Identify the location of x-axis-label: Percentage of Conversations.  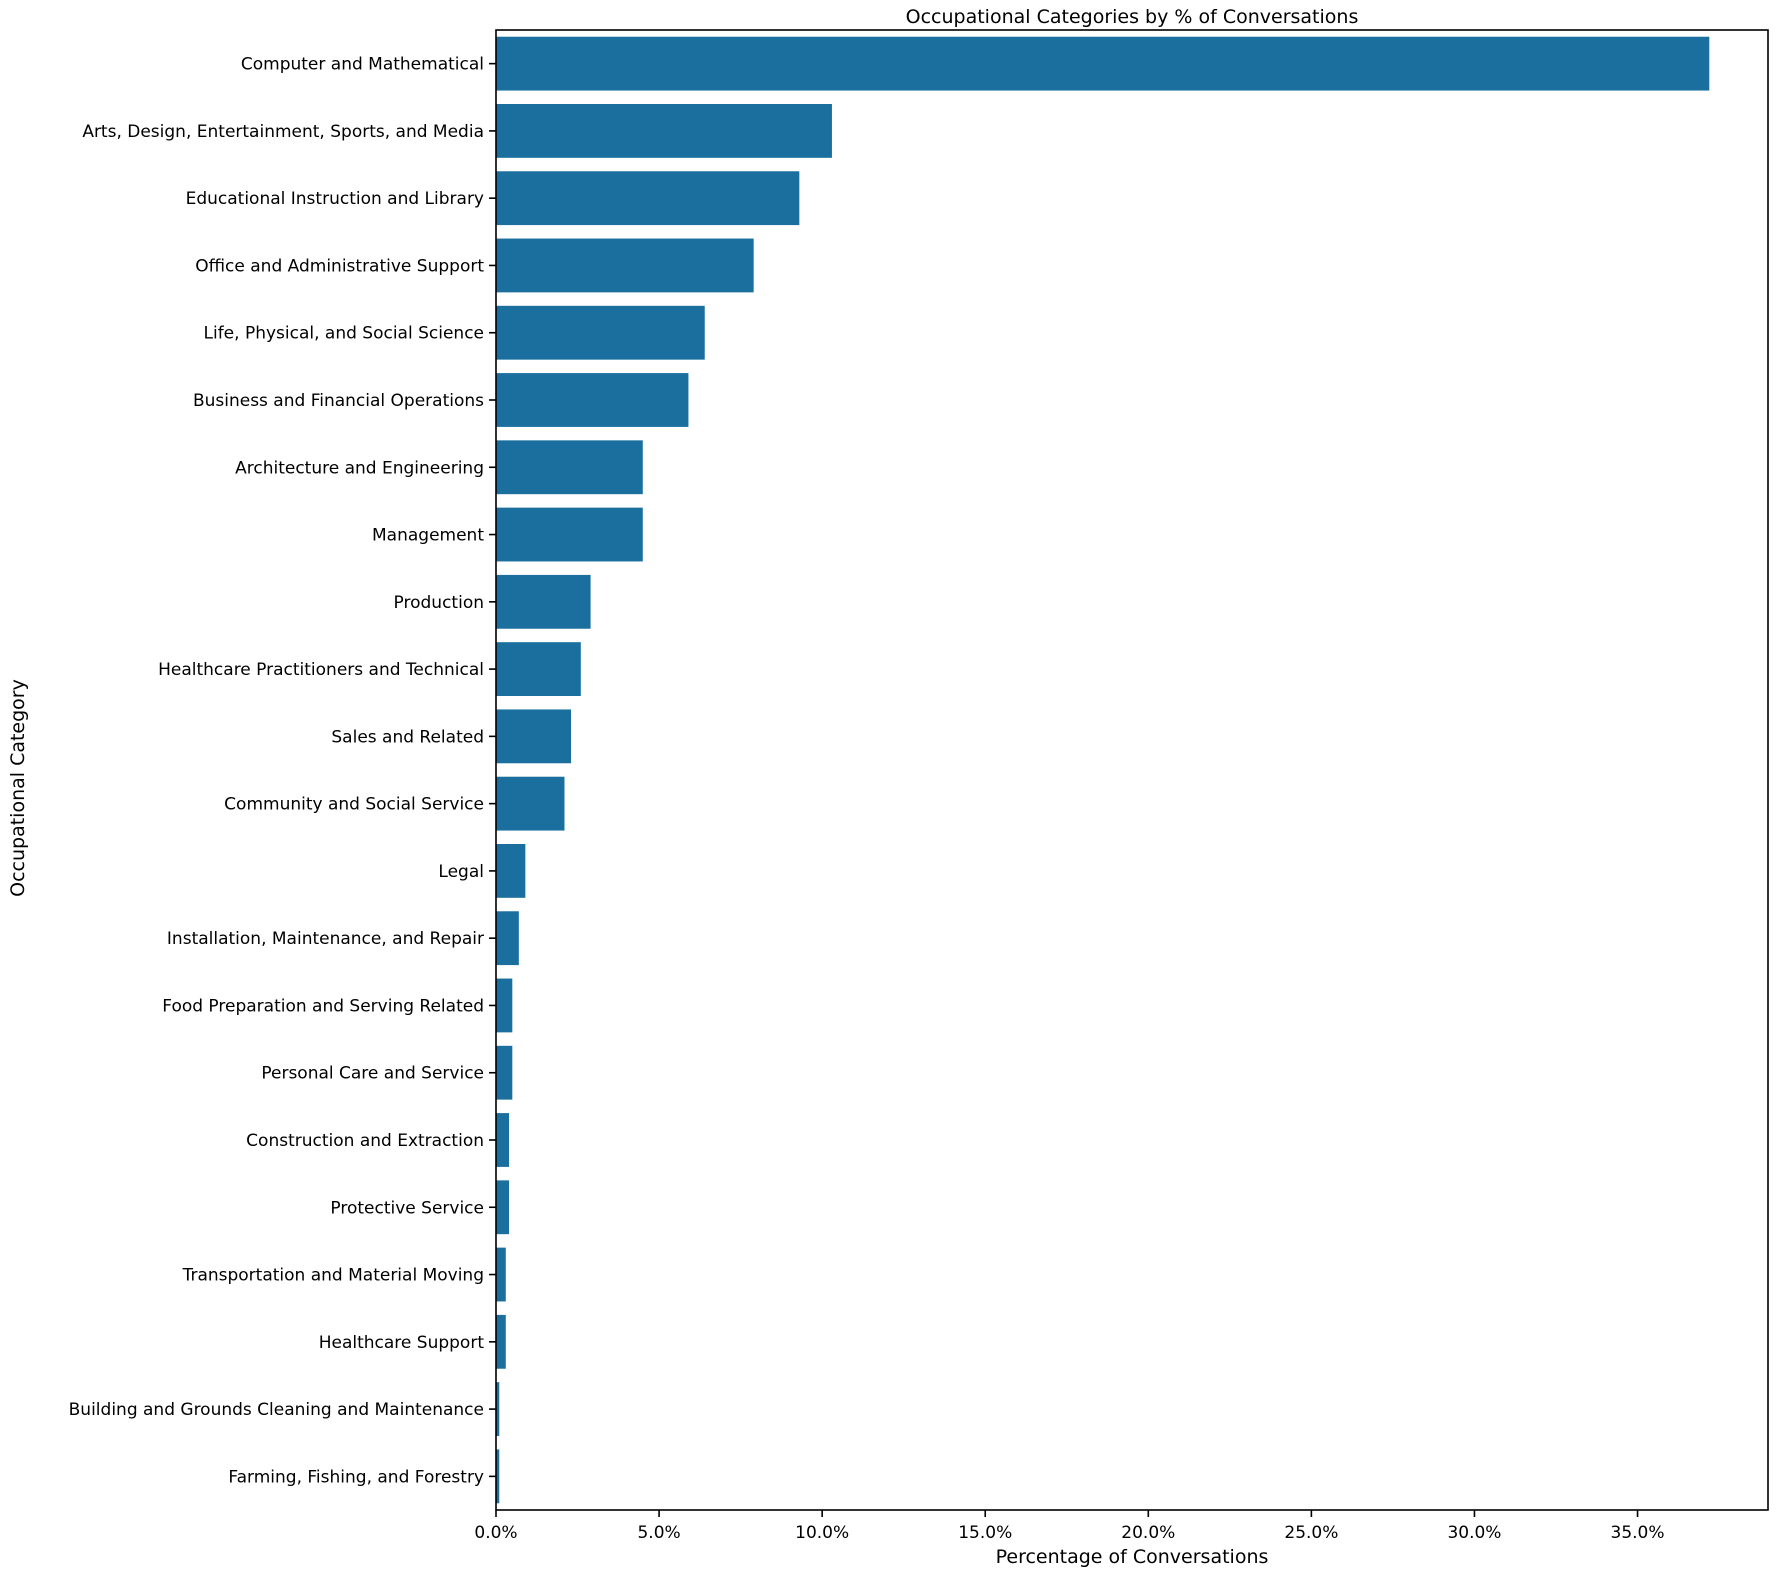
(1132, 1557).